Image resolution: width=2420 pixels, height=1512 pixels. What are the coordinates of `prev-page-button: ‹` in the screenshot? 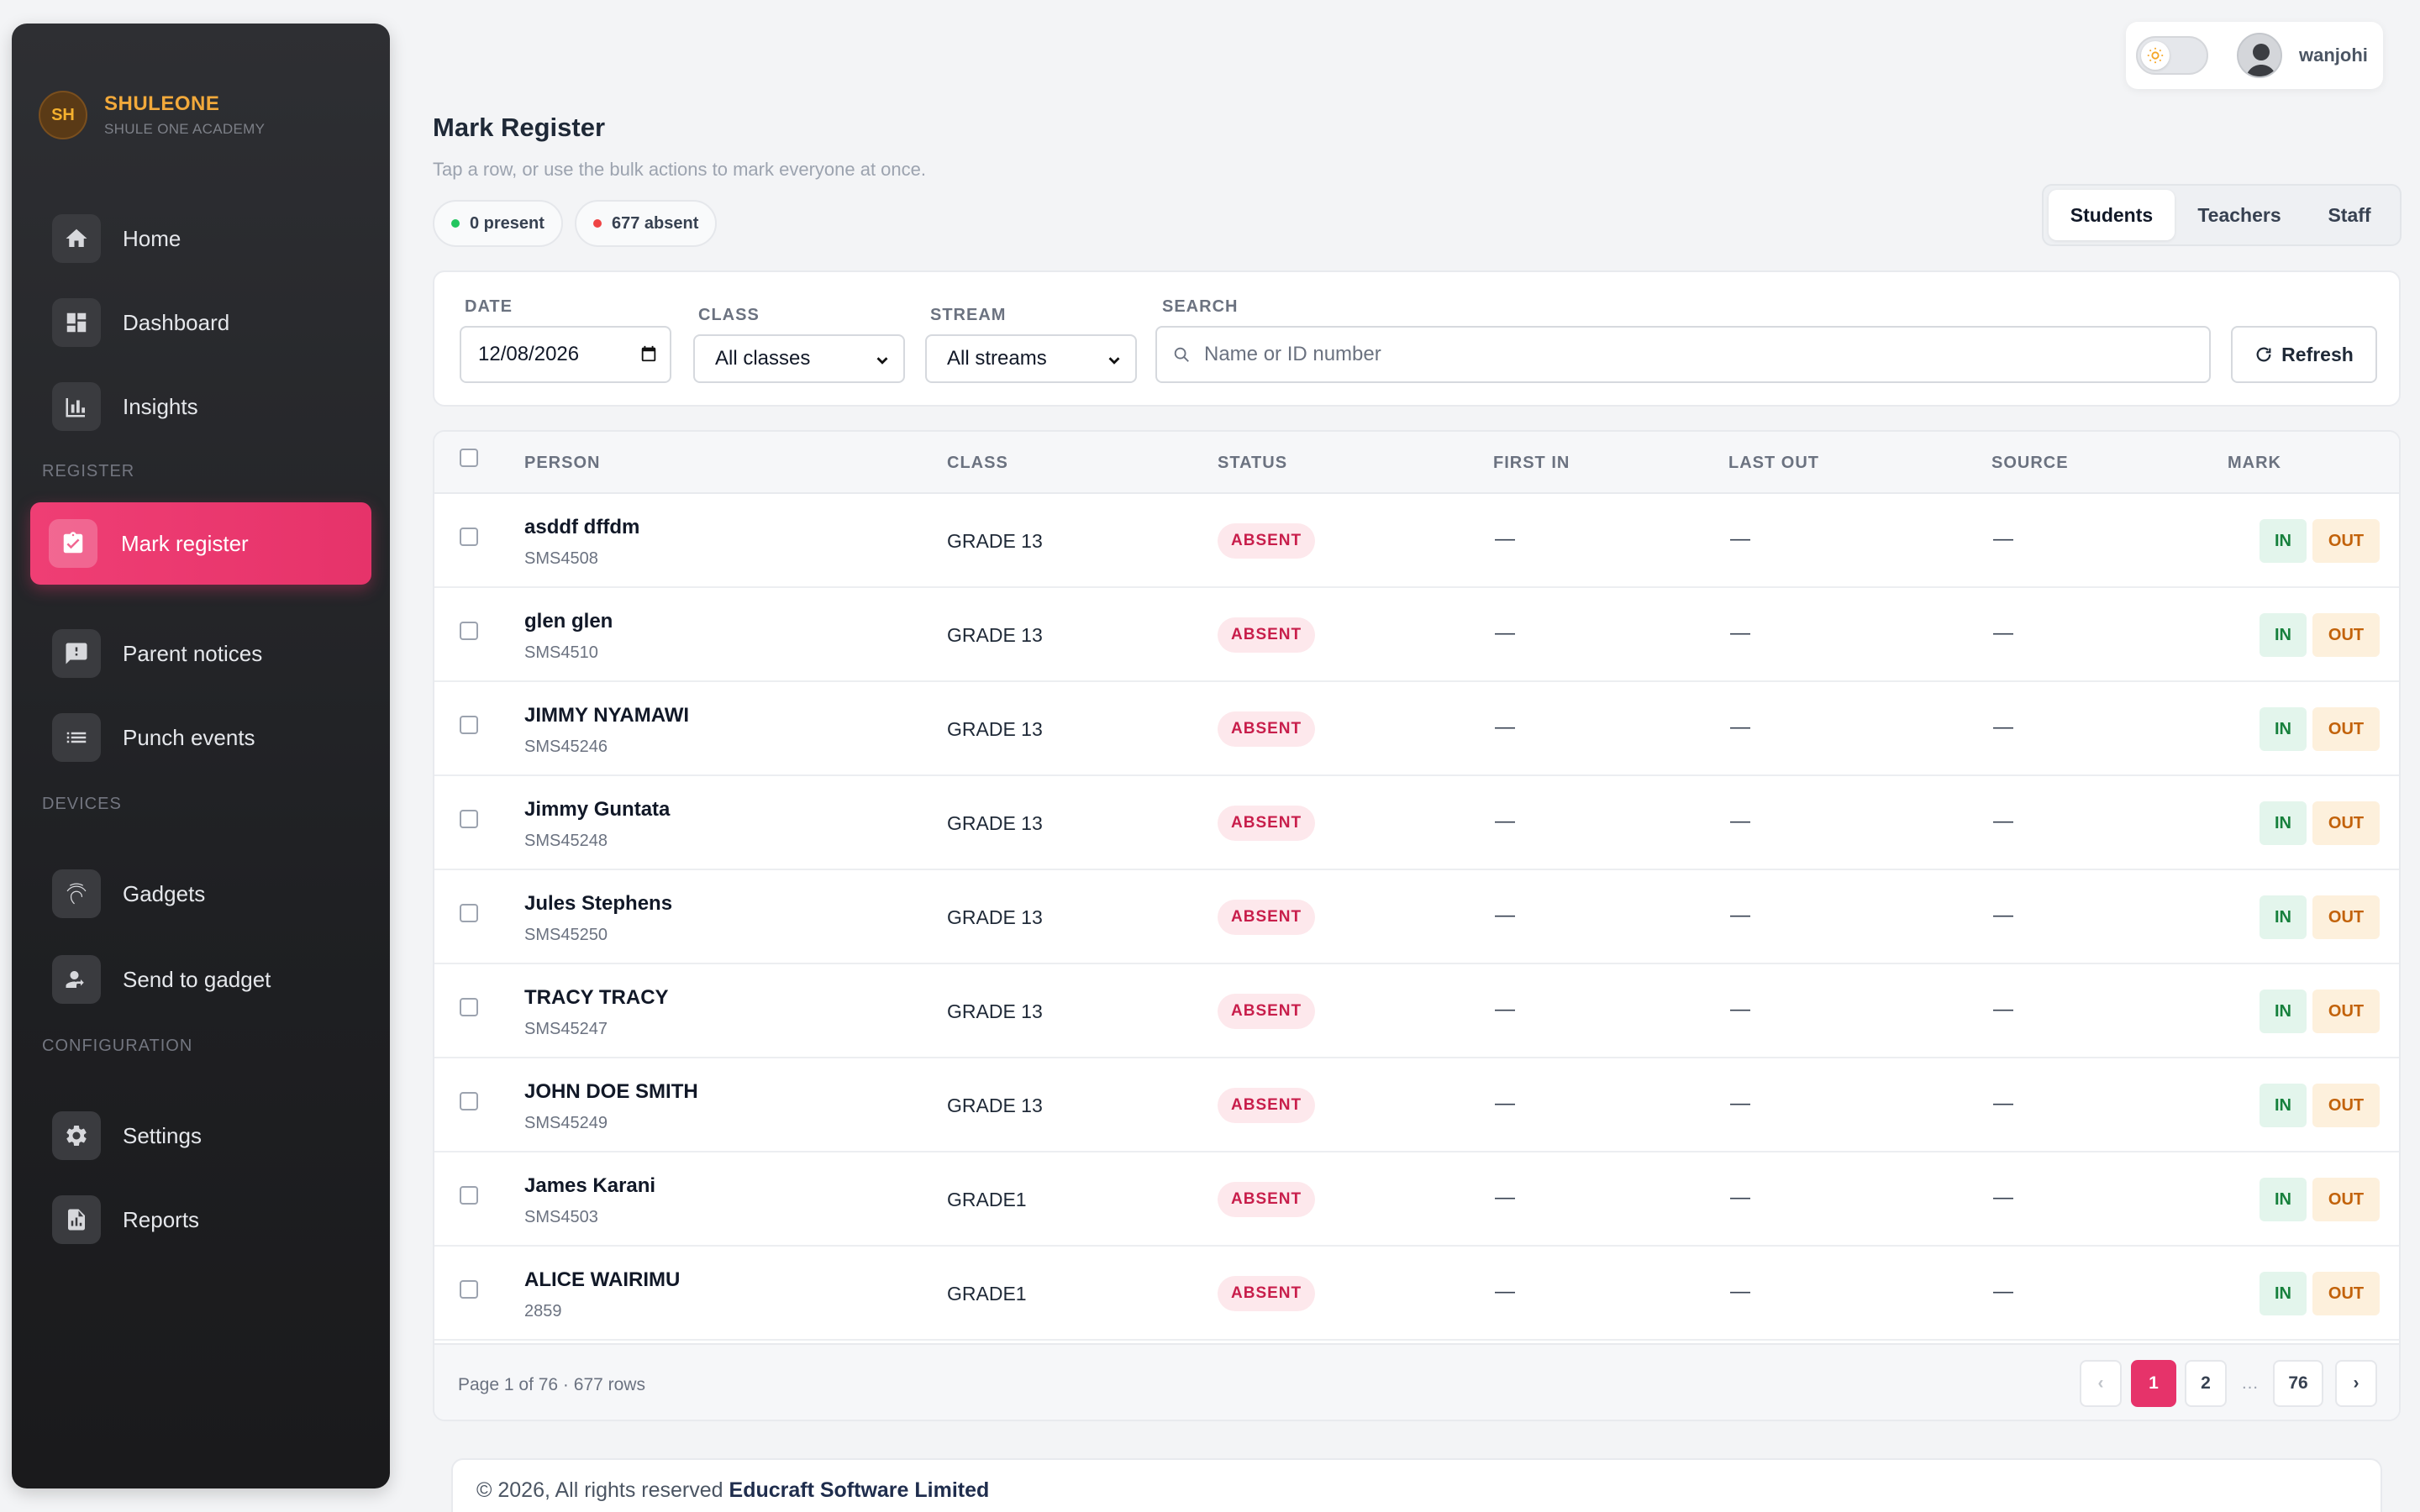 It's located at (2101, 1383).